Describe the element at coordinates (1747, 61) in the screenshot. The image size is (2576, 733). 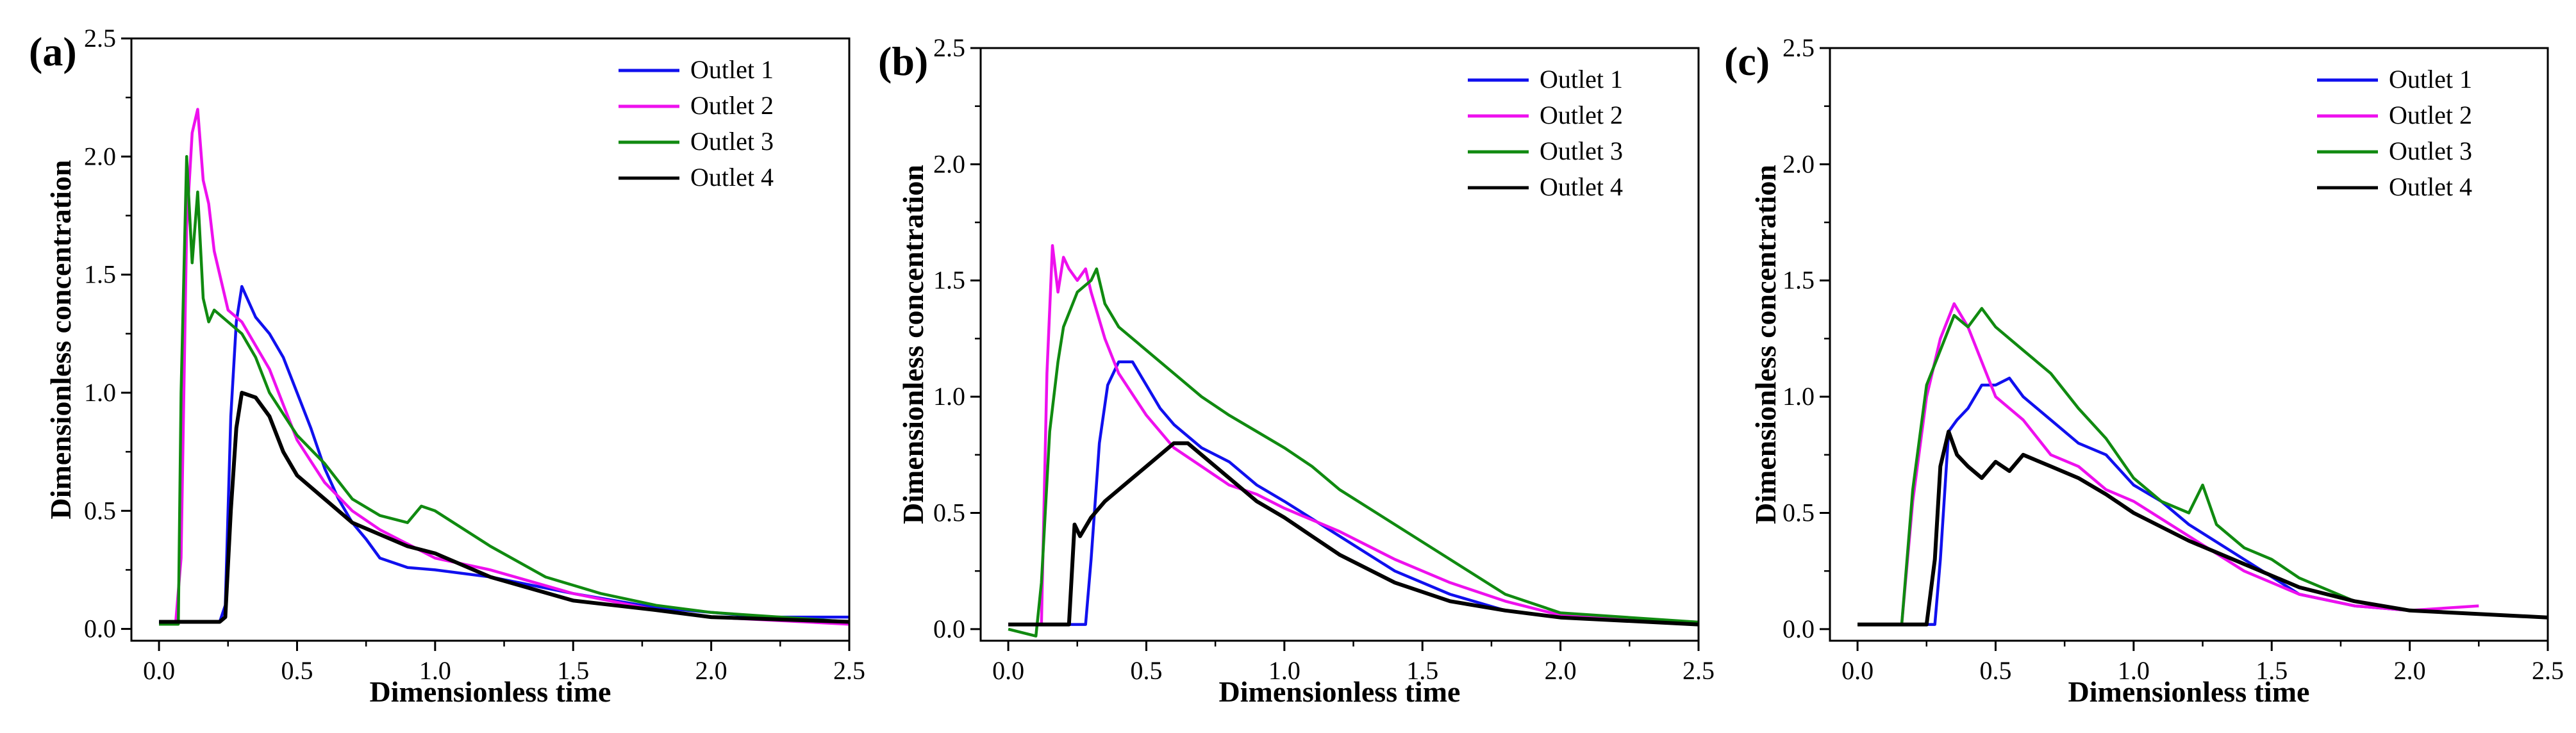
I see `panel-label: (c)` at that location.